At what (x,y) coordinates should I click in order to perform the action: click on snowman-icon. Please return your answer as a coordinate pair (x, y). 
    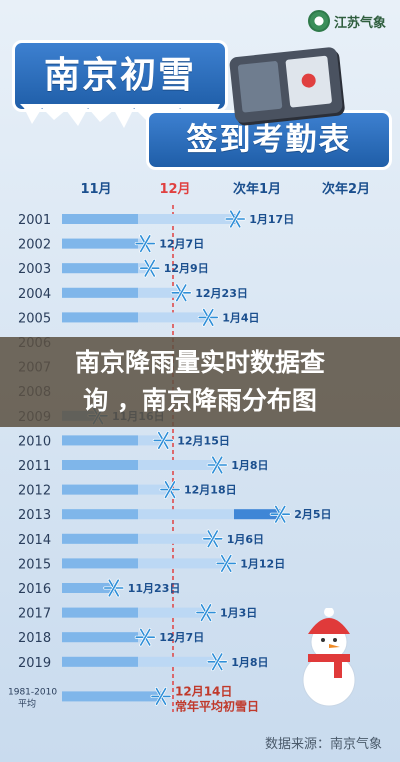
    Looking at the image, I should click on (329, 657).